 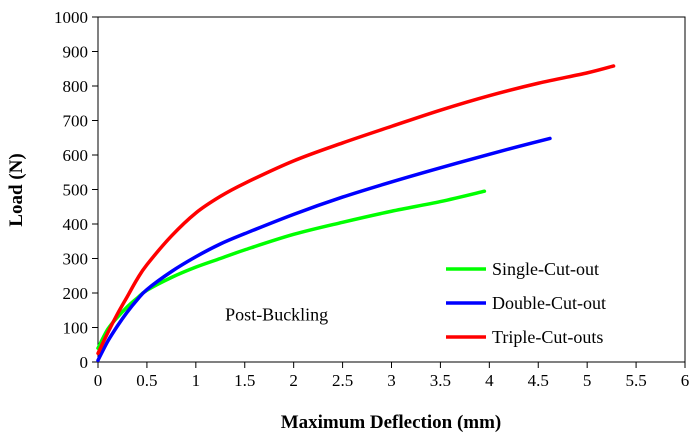 What do you see at coordinates (196, 380) in the screenshot?
I see `x-tick-label: 1` at bounding box center [196, 380].